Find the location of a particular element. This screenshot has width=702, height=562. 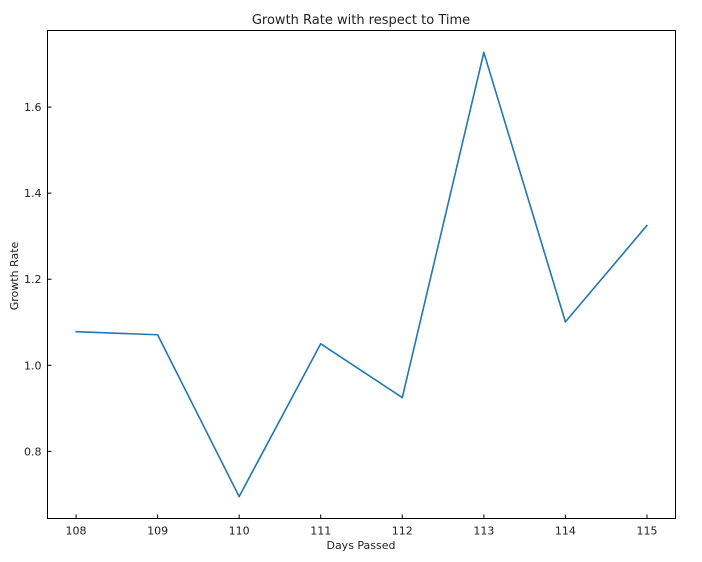

x-tick-label: 108 is located at coordinates (76, 531).